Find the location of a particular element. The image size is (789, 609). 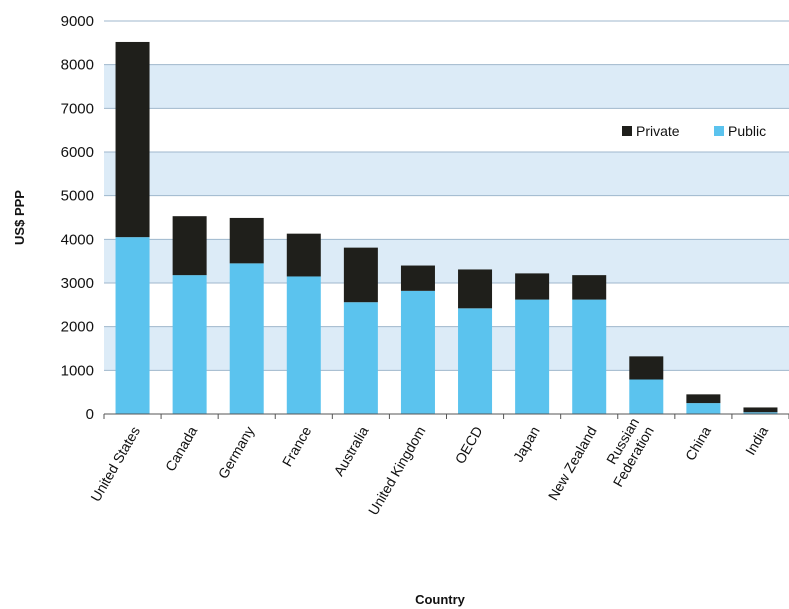

x-tick-label: China is located at coordinates (698, 443).